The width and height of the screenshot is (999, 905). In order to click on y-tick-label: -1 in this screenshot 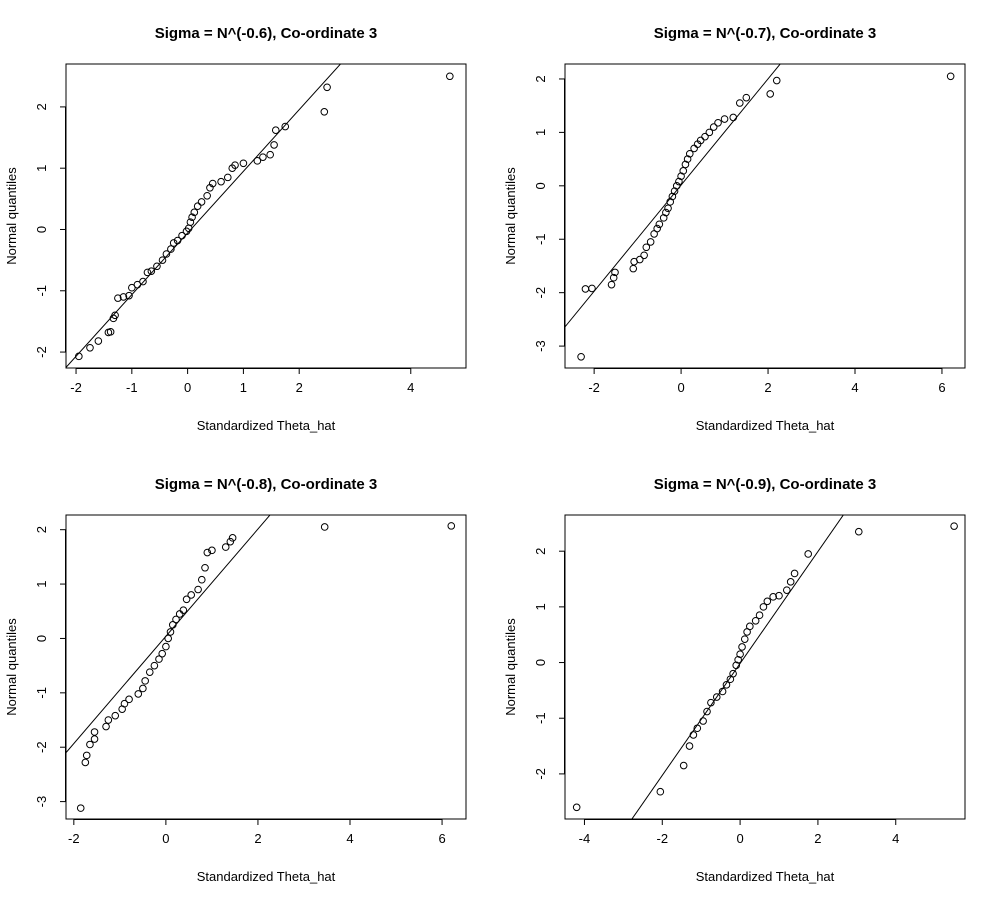, I will do `click(540, 718)`.